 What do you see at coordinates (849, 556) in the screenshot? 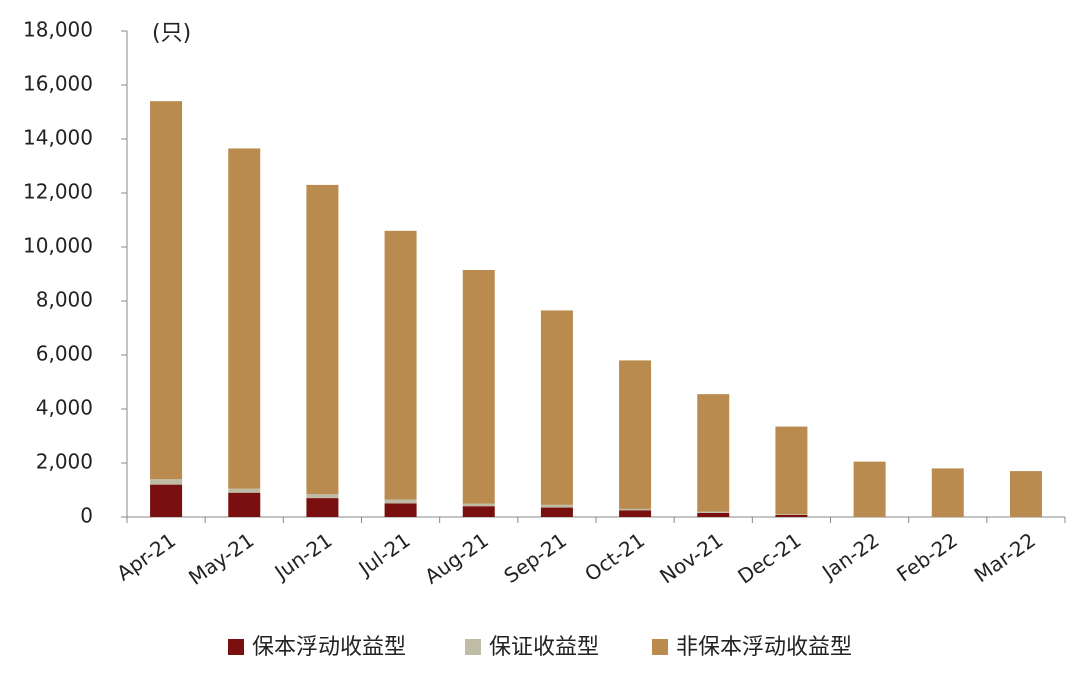
I see `x-tick-label: Jan-22` at bounding box center [849, 556].